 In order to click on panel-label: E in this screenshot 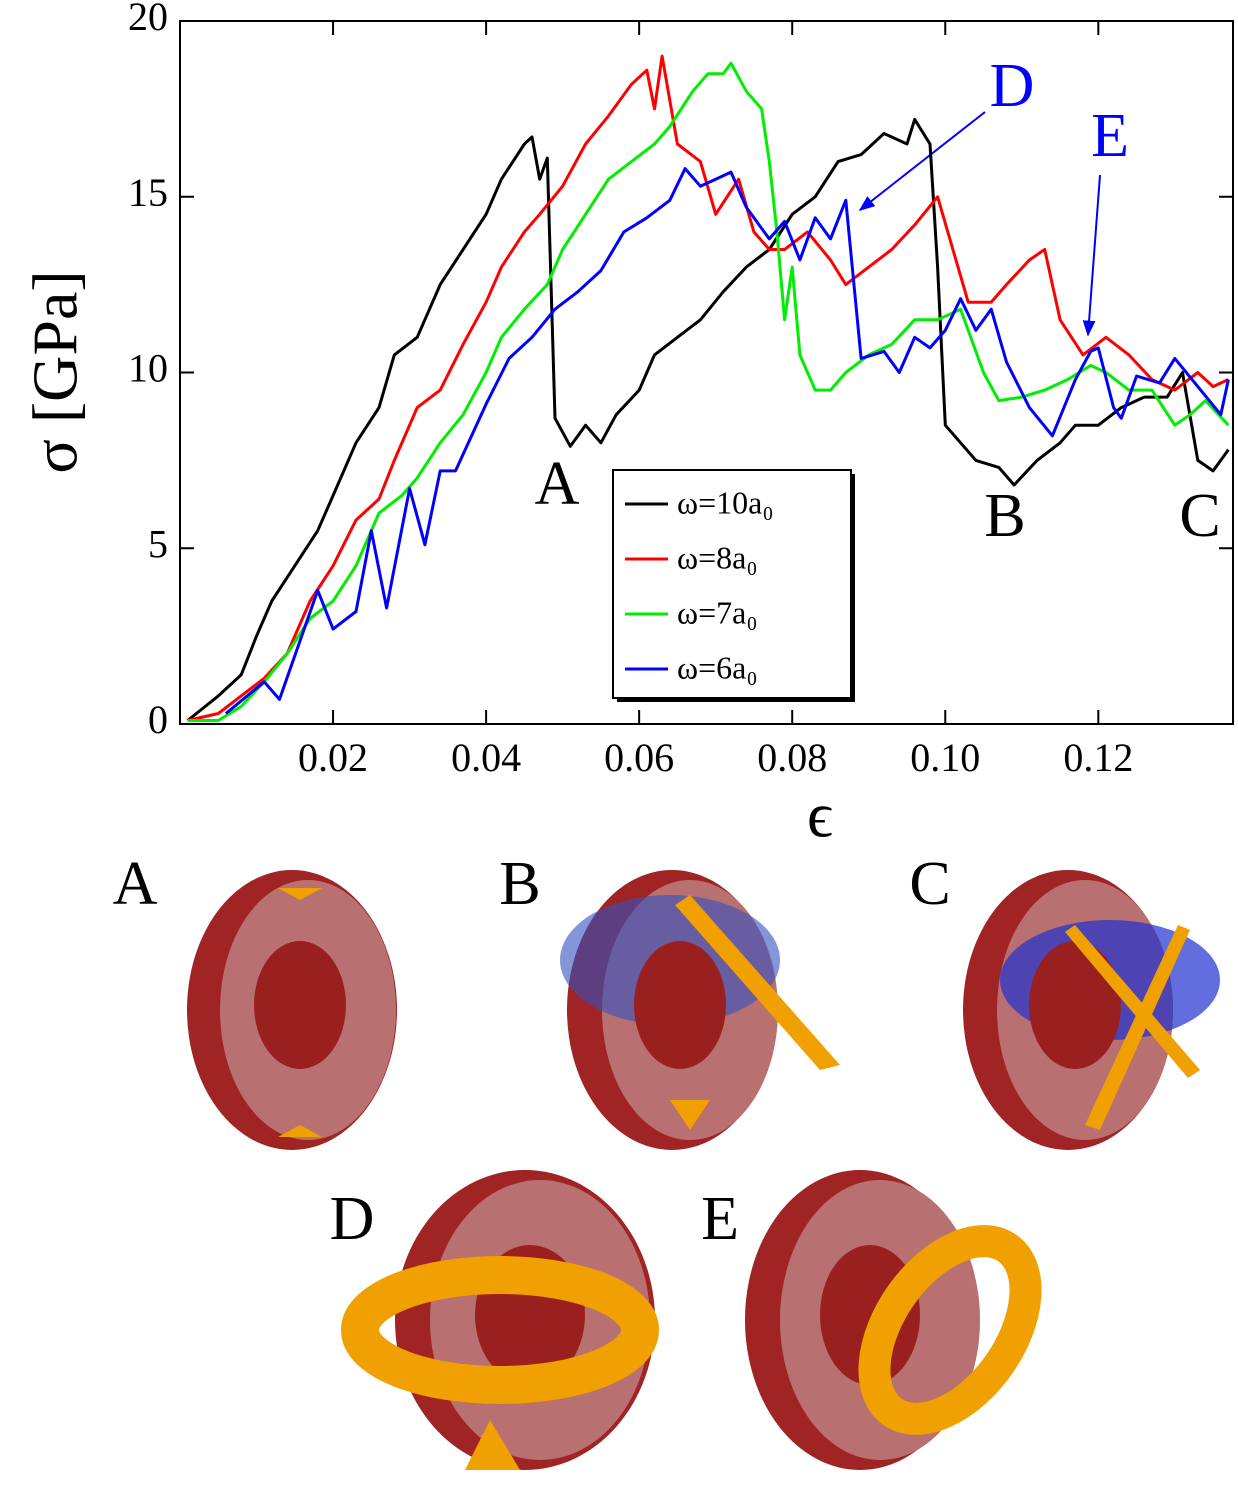, I will do `click(720, 1219)`.